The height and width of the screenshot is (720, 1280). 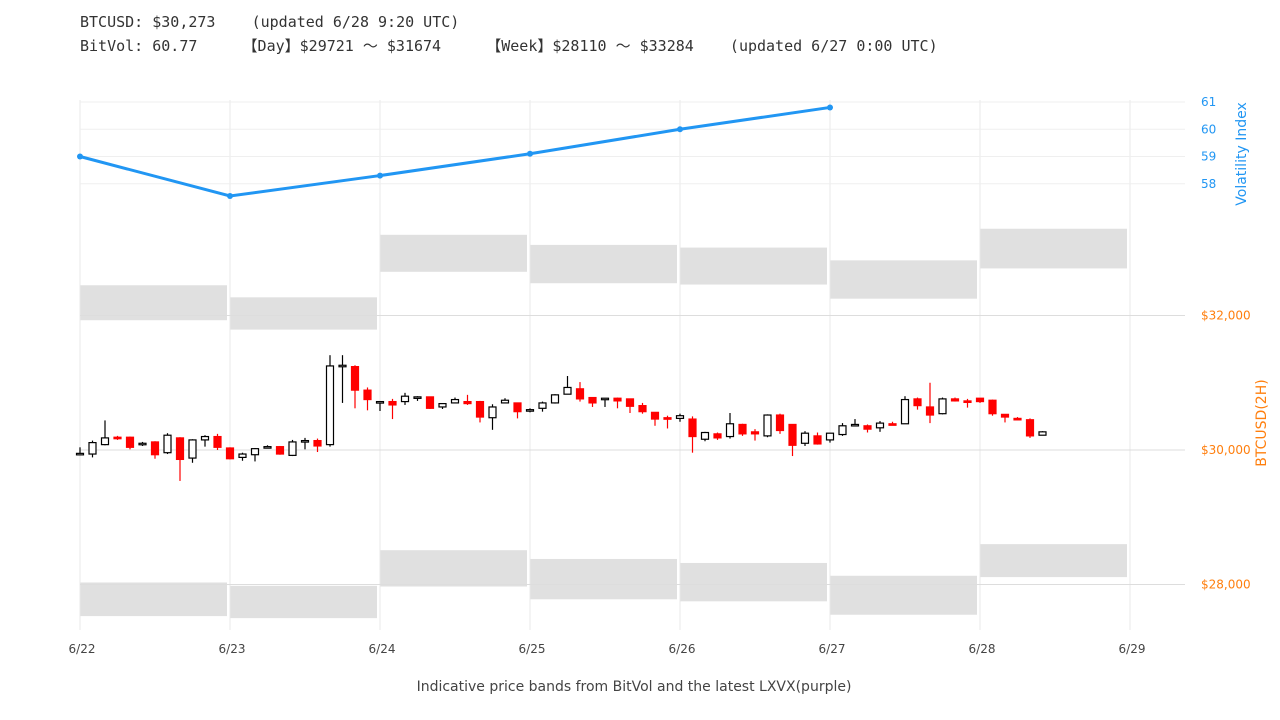 What do you see at coordinates (1208, 143) in the screenshot?
I see `left-axis: 58 59 60 61` at bounding box center [1208, 143].